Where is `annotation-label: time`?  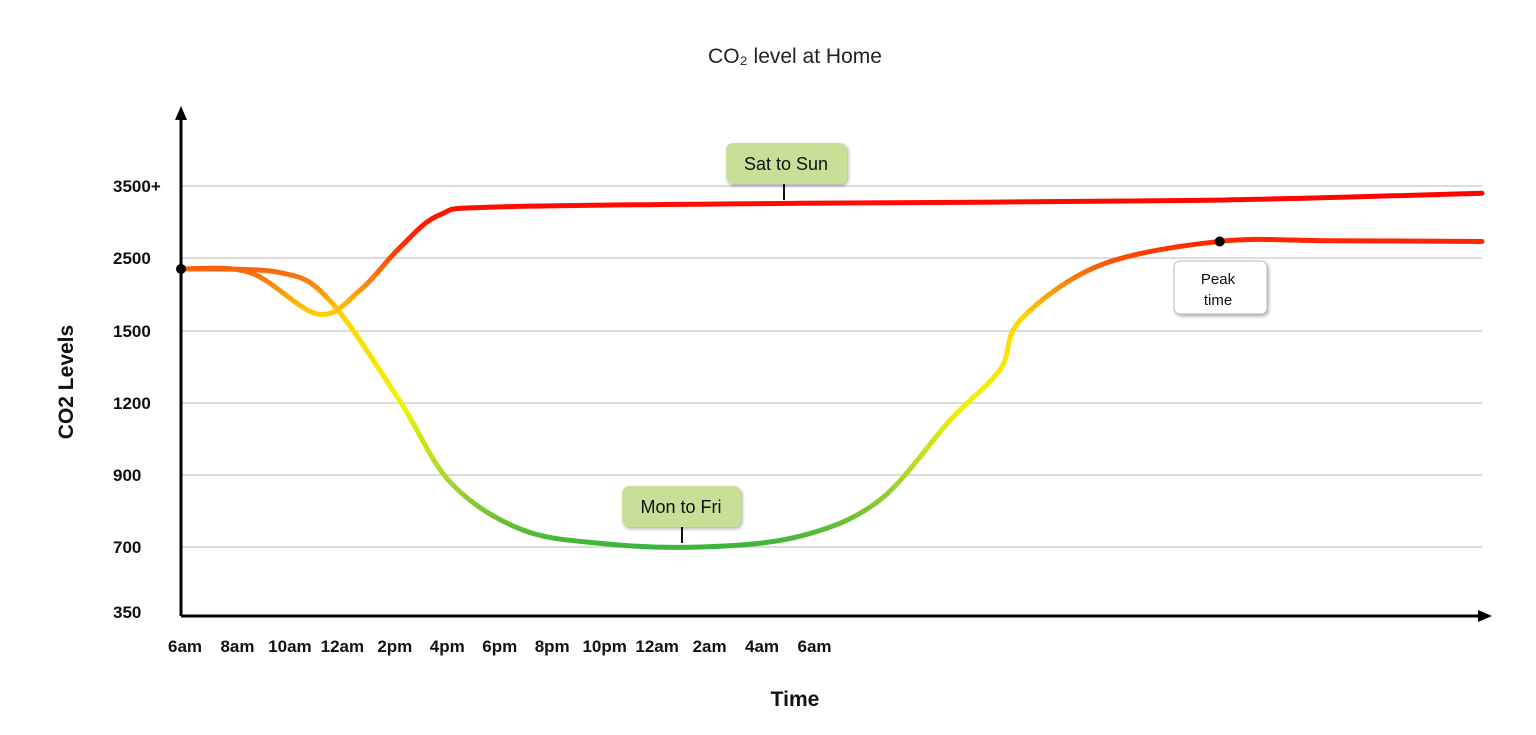 annotation-label: time is located at coordinates (1218, 300).